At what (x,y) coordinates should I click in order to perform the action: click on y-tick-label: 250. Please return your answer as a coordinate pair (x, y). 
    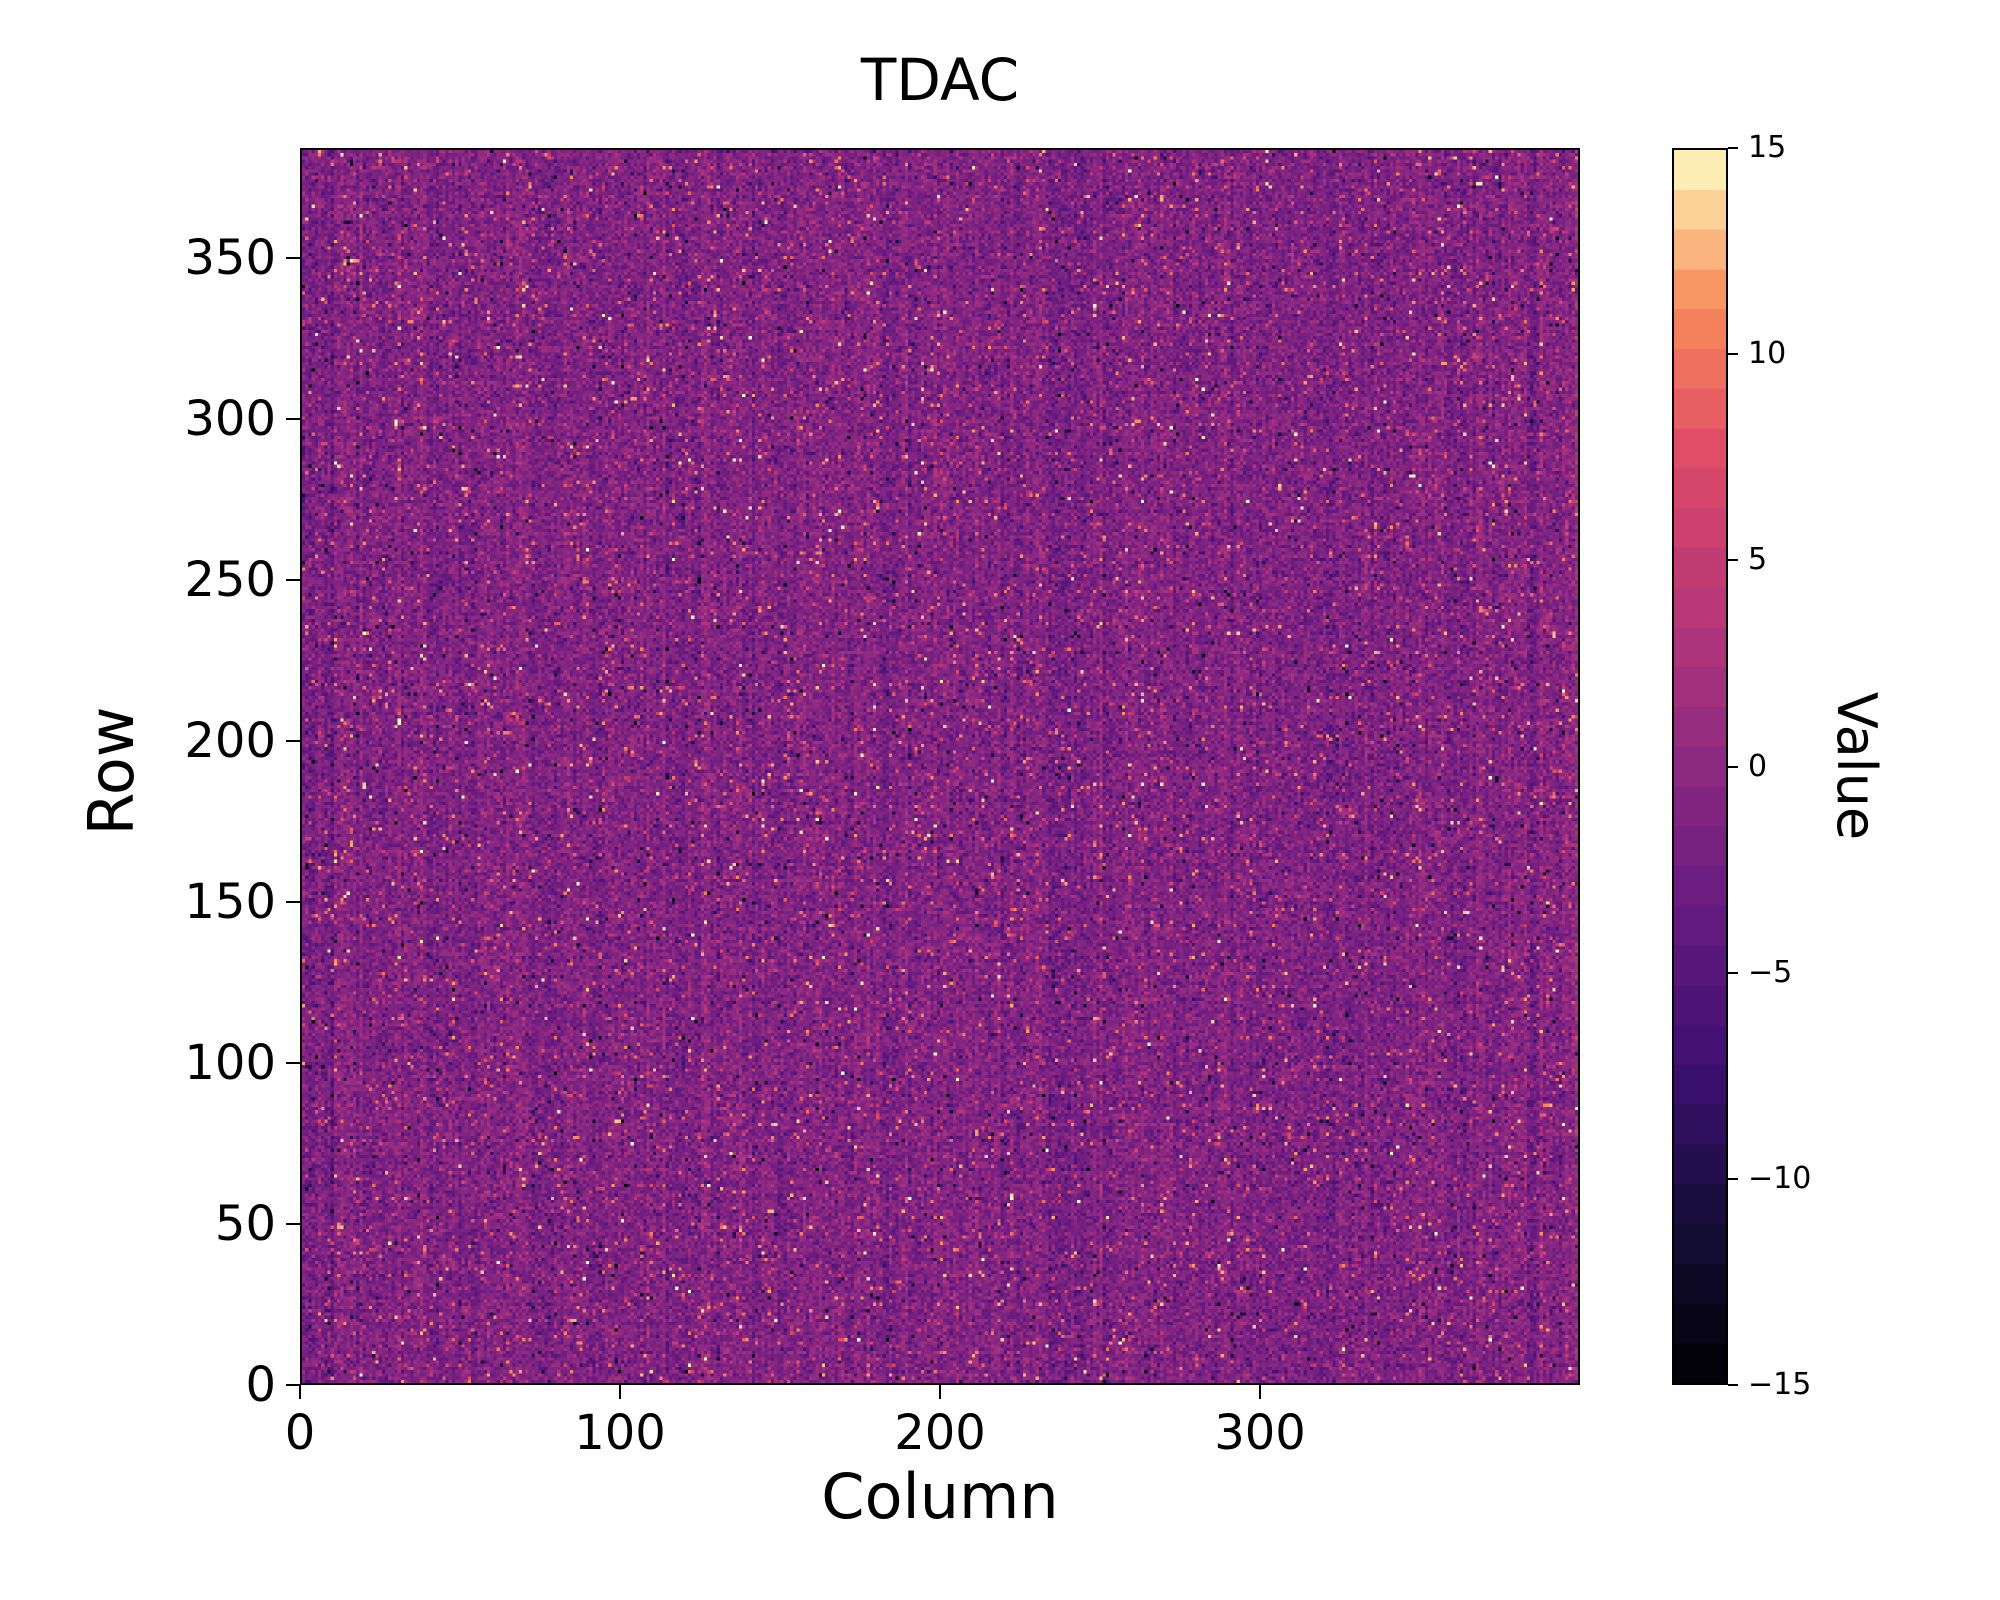
    Looking at the image, I should click on (230, 579).